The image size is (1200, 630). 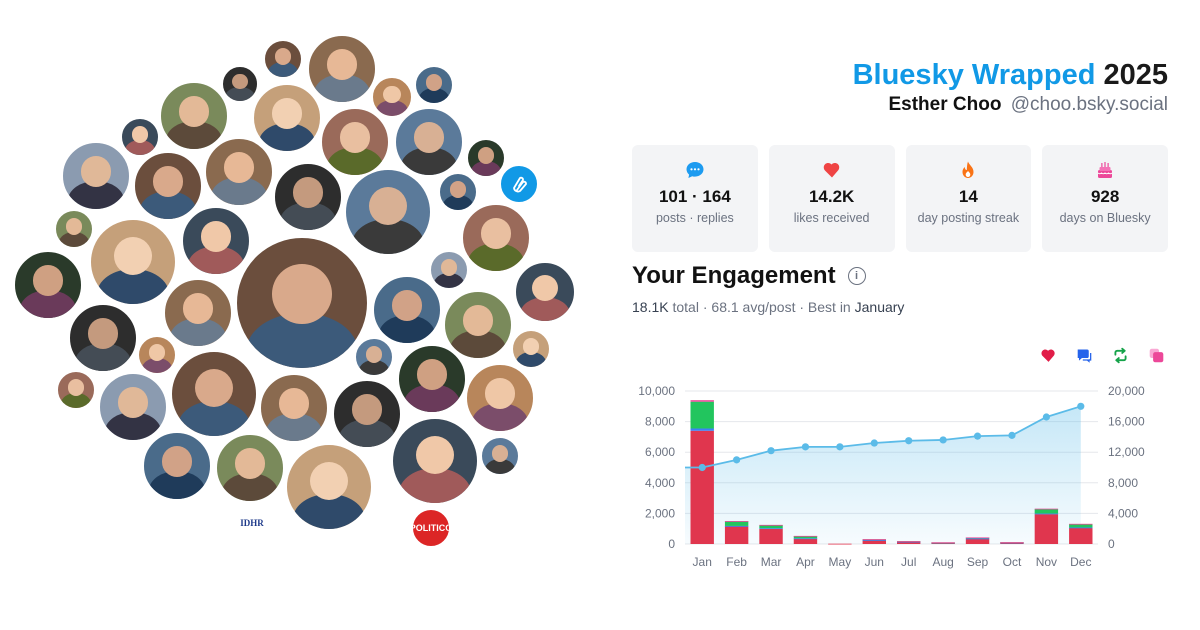 I want to click on user-handle: @choo.bsky.social, so click(x=1089, y=104).